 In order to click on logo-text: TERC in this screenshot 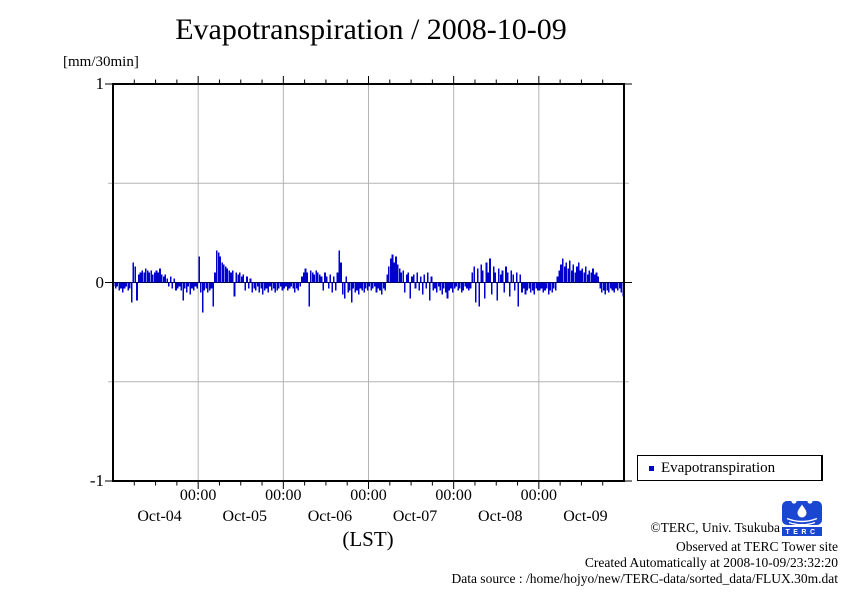, I will do `click(801, 532)`.